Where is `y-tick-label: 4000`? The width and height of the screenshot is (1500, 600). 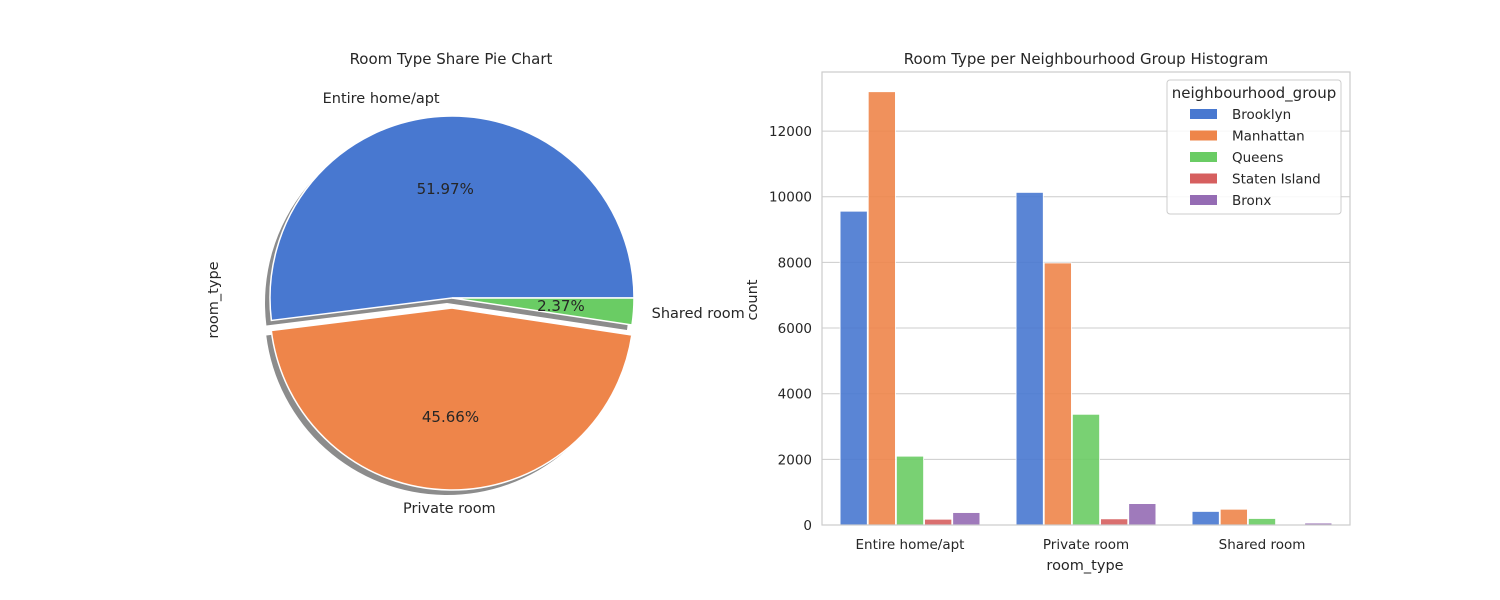
y-tick-label: 4000 is located at coordinates (795, 395).